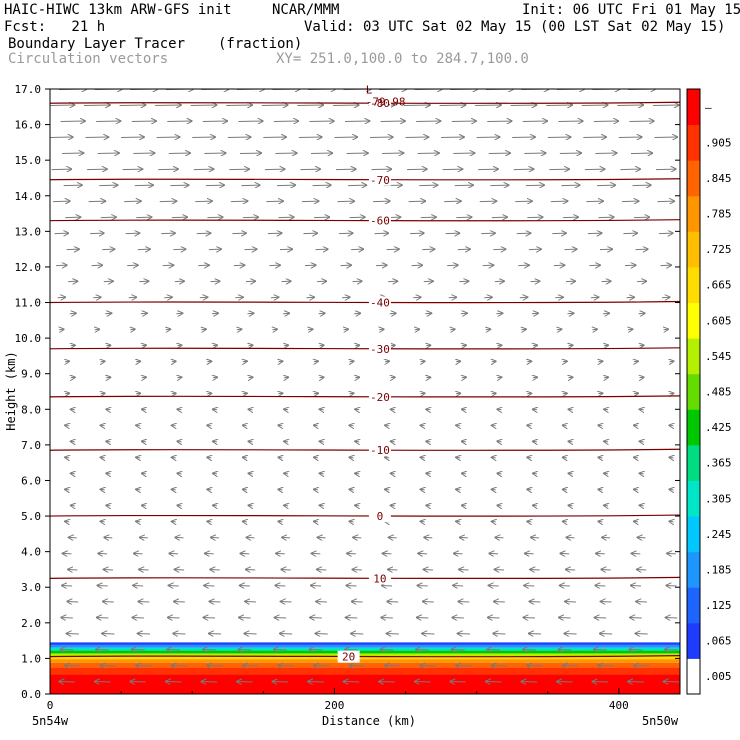 This screenshot has width=740, height=740. What do you see at coordinates (88, 59) in the screenshot?
I see `vector-label: Circulation vectors` at bounding box center [88, 59].